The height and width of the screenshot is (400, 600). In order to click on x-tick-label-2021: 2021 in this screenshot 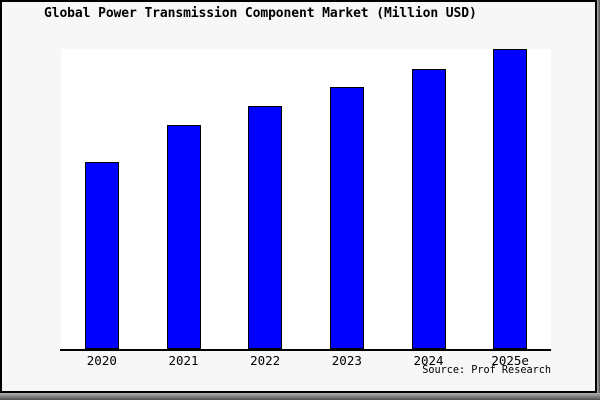, I will do `click(183, 360)`.